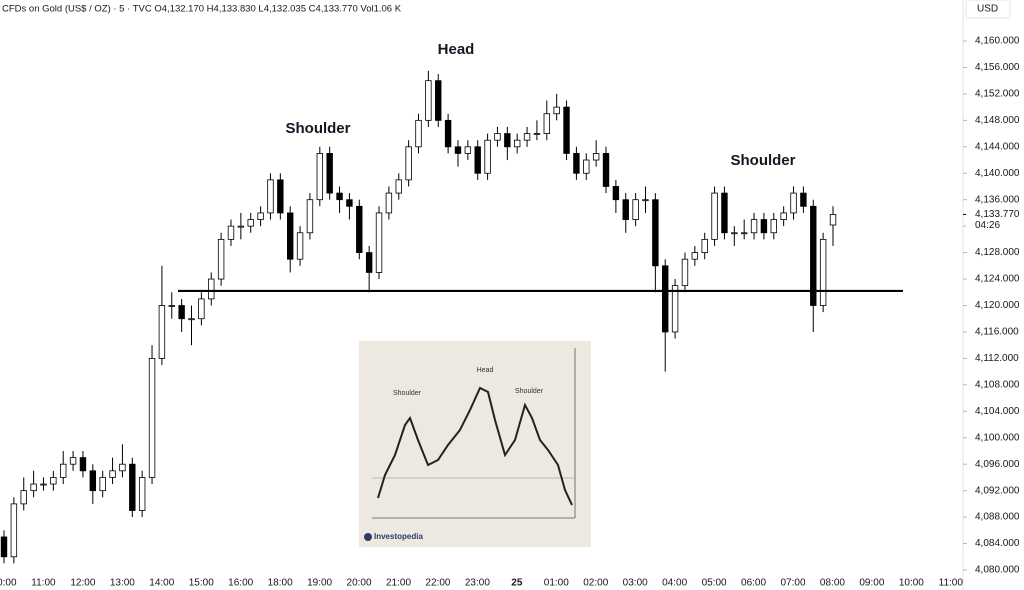  Describe the element at coordinates (997, 411) in the screenshot. I see `y-tick-label: 4,104.000` at that location.